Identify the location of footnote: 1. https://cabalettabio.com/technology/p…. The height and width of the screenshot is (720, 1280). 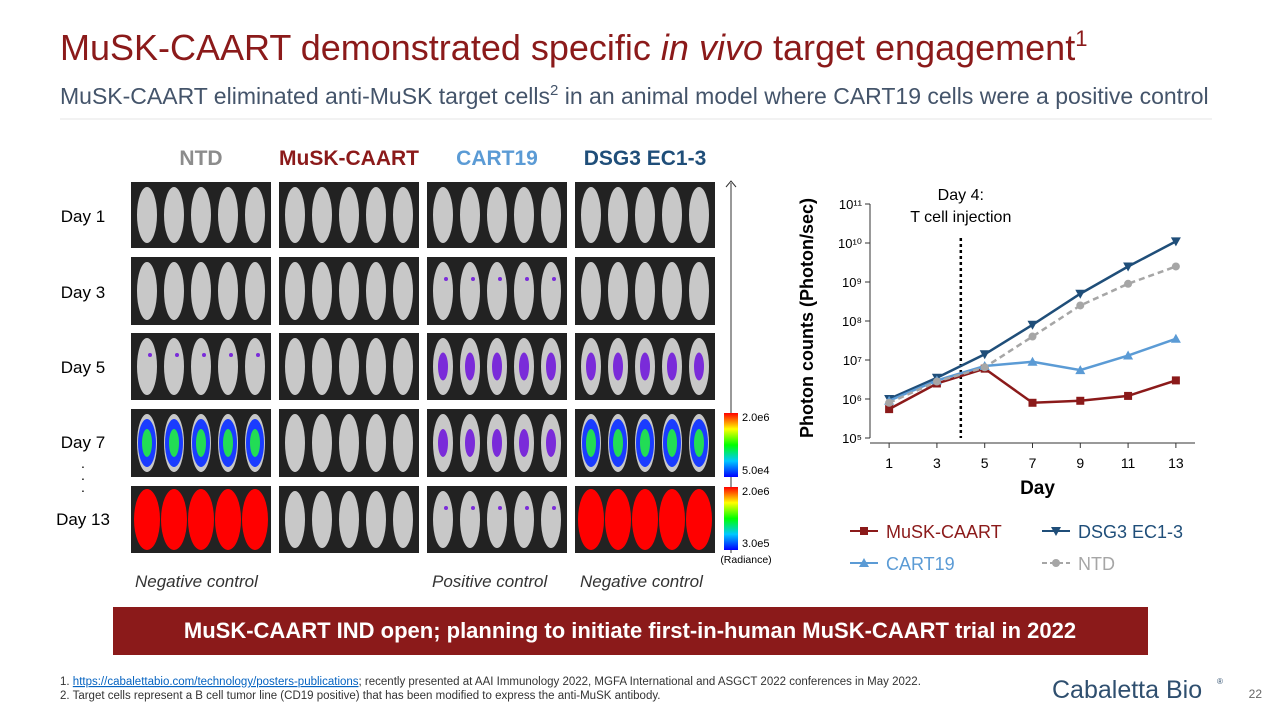
(490, 682).